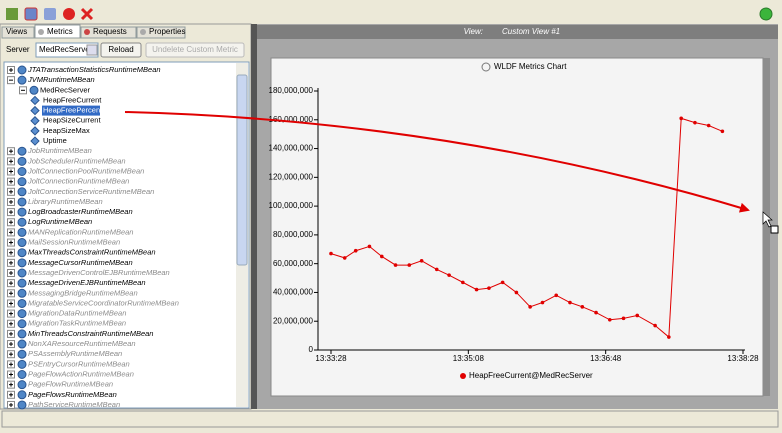  What do you see at coordinates (767, 219) in the screenshot?
I see `cursor` at bounding box center [767, 219].